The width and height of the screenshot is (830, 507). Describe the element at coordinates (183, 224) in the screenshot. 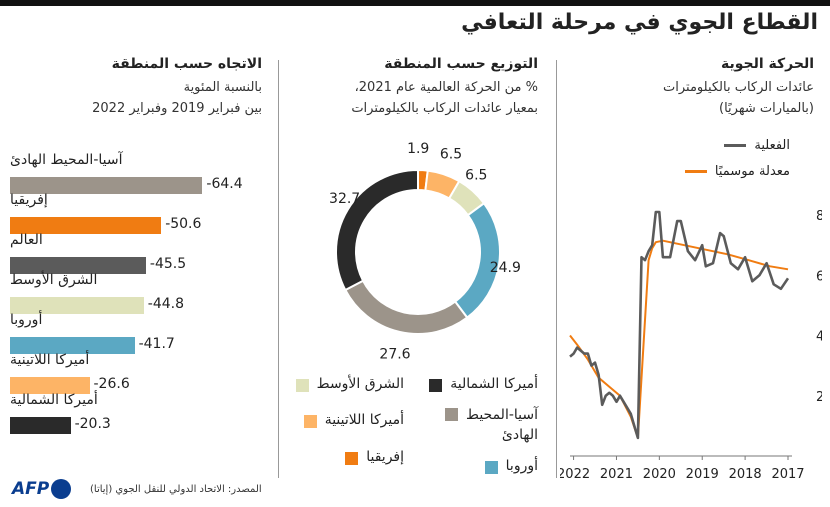

I see `bar-value-label: -50.6` at that location.